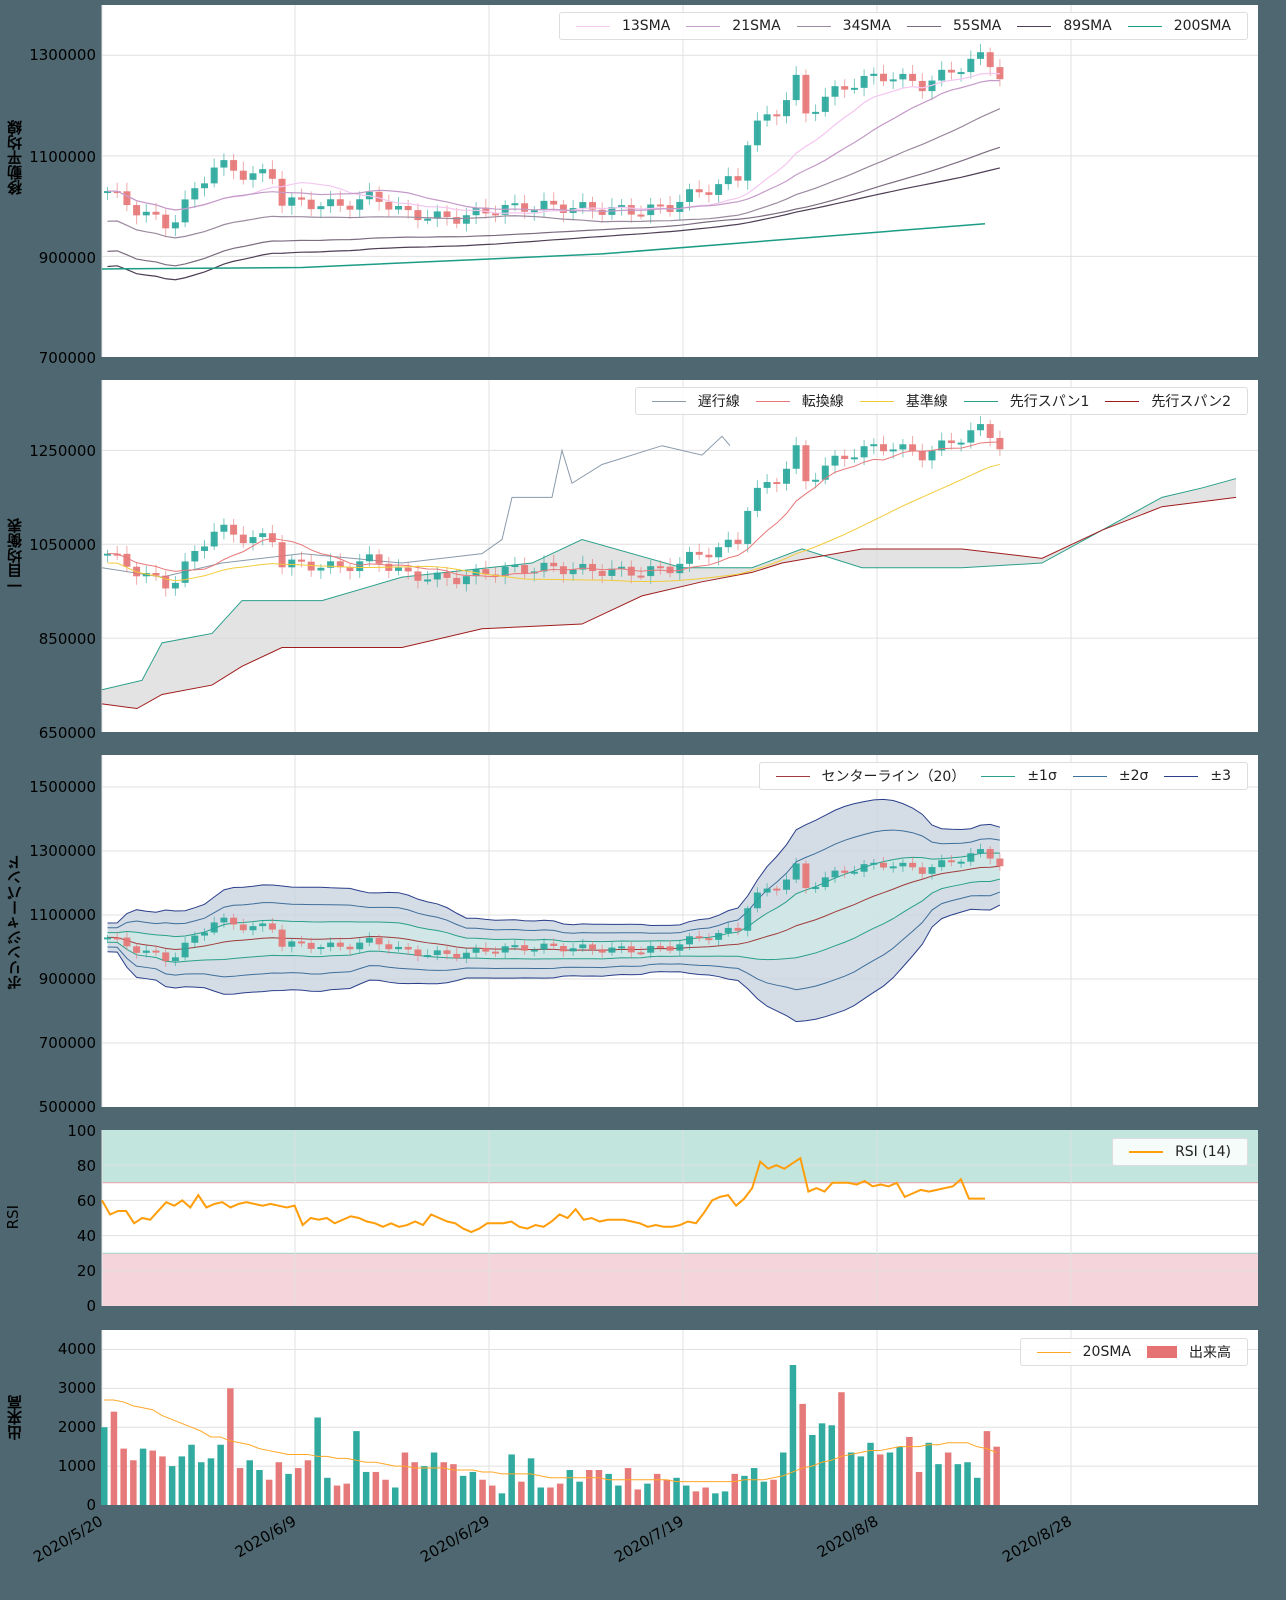  I want to click on ytick: 80, so click(86, 1166).